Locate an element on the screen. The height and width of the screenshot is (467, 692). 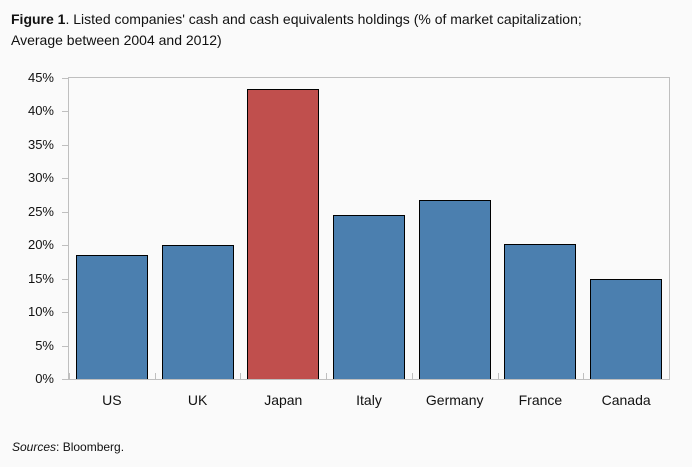
x-tick-label-canada: Canada is located at coordinates (626, 400).